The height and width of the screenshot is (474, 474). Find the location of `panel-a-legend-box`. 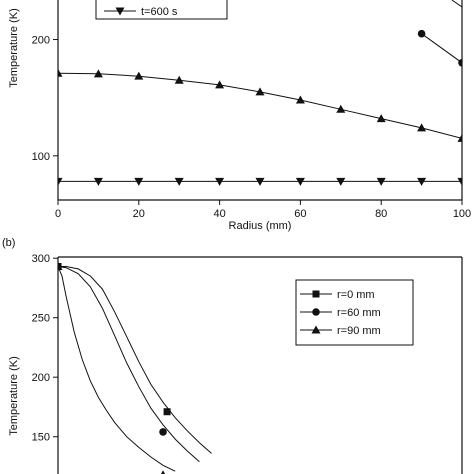

panel-a-legend-box is located at coordinates (161, 10).